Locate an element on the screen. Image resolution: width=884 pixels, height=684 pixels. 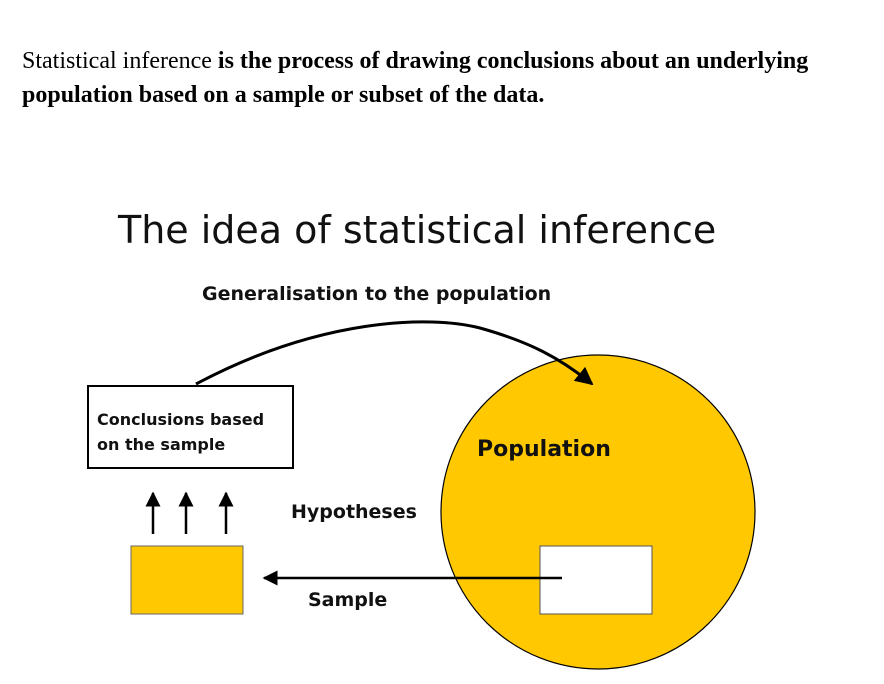
diagram-title: The idea of statistical inference is located at coordinates (417, 230).